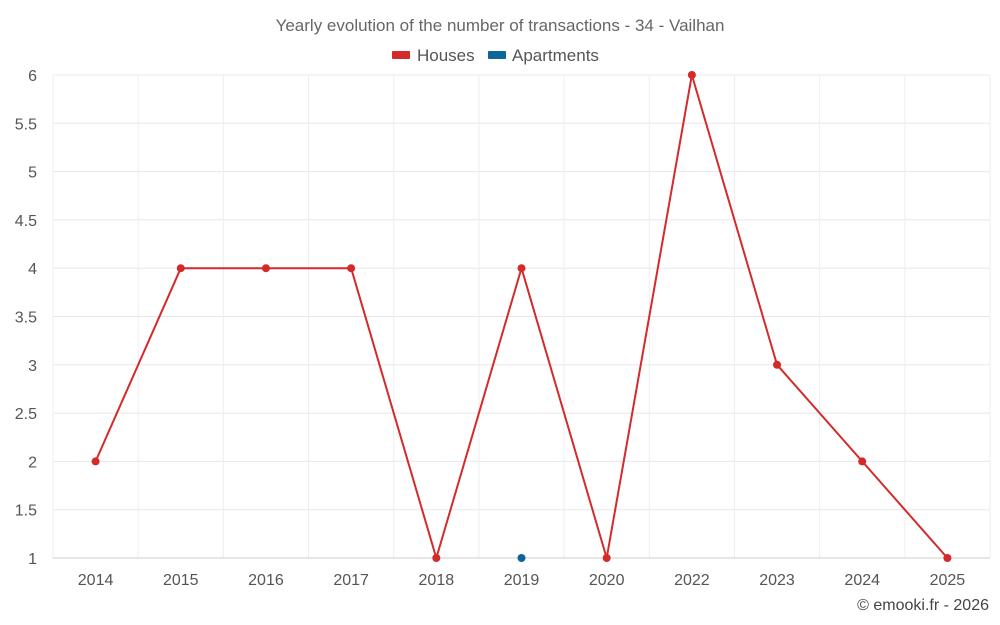  Describe the element at coordinates (32, 559) in the screenshot. I see `y-tick-label: 1` at that location.